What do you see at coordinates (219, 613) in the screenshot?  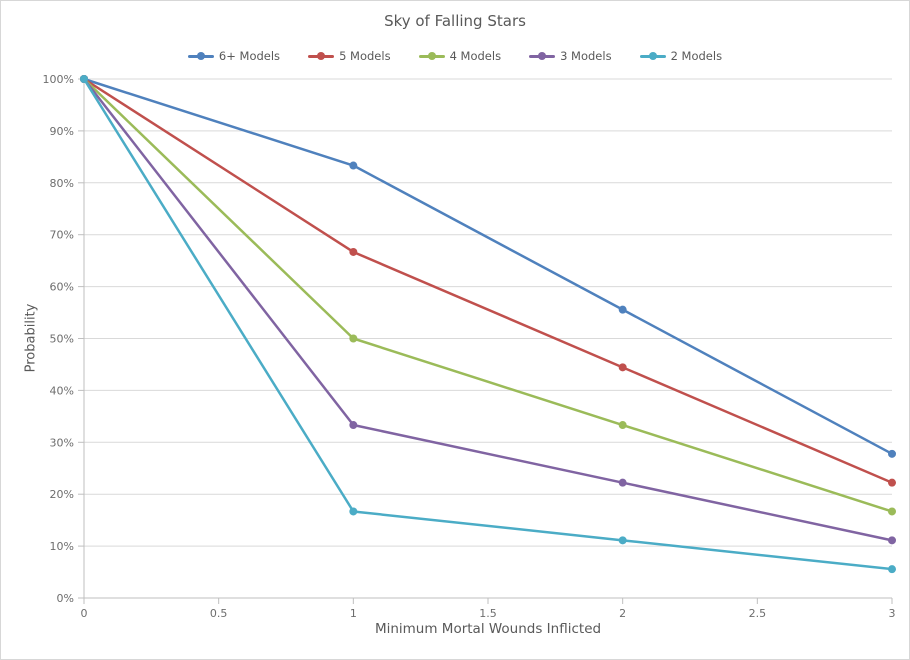 I see `x-tick-label: 0.5` at bounding box center [219, 613].